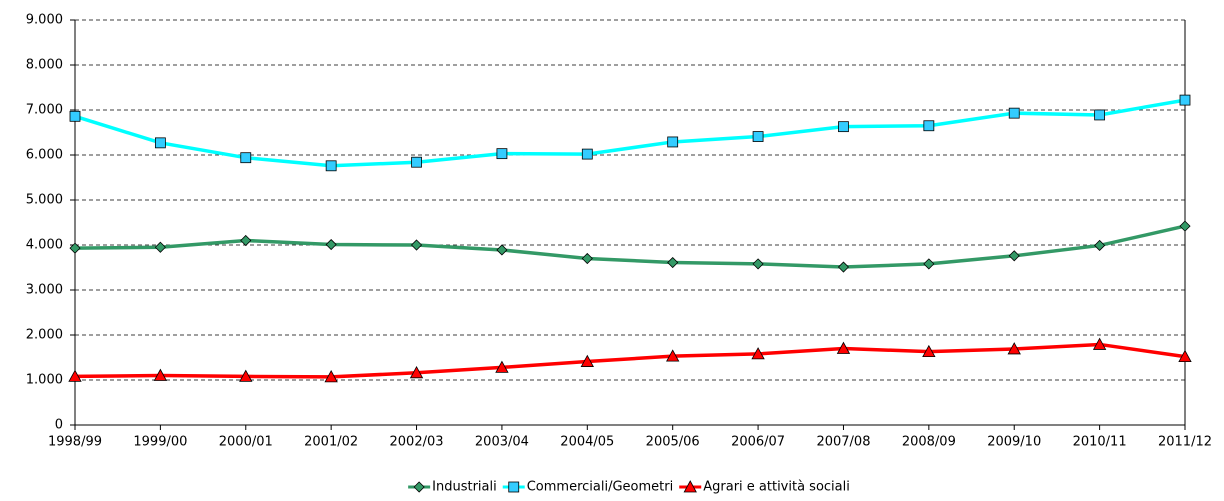 The image size is (1224, 501). What do you see at coordinates (44, 245) in the screenshot?
I see `y-tick-label: 4.000` at bounding box center [44, 245].